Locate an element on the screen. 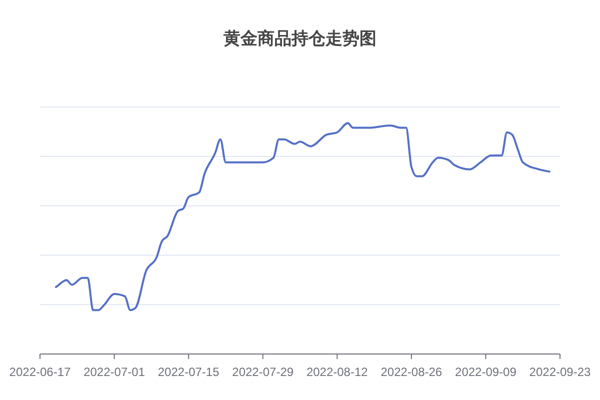  x-tick-label: 2022-06-17 is located at coordinates (40, 372).